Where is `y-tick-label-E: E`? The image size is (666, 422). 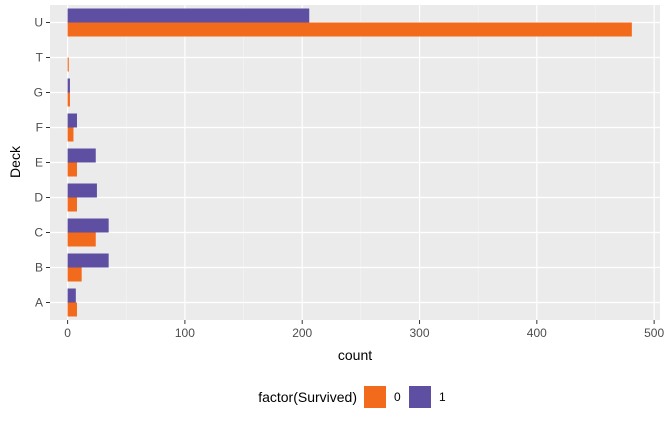
y-tick-label-E: E is located at coordinates (39, 163).